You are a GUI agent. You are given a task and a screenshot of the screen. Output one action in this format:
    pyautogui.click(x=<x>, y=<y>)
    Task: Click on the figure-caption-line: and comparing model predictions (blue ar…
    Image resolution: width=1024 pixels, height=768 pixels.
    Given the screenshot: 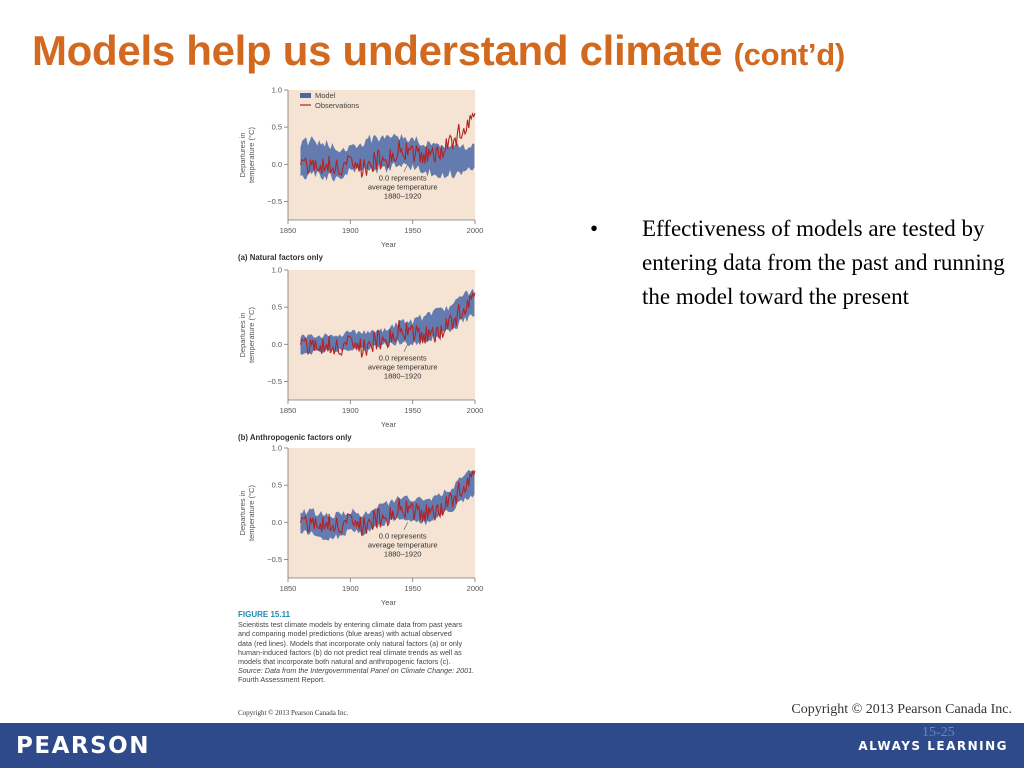 What is the action you would take?
    pyautogui.click(x=345, y=634)
    